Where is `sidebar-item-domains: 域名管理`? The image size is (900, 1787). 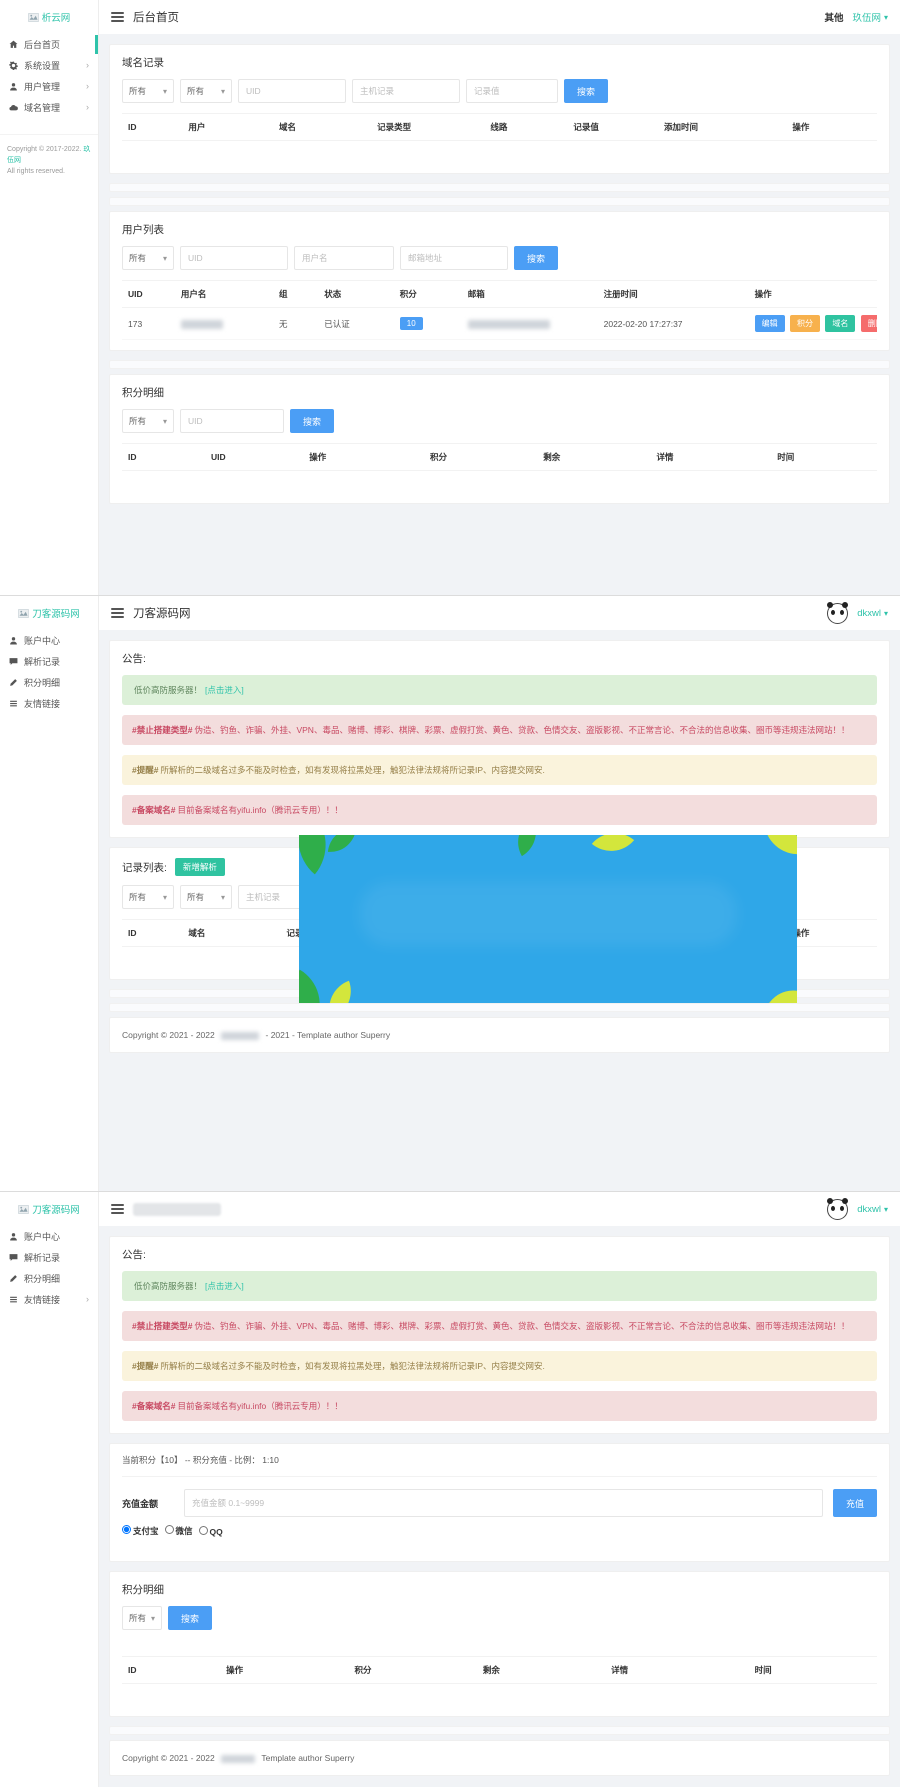
sidebar-item-domains: 域名管理 is located at coordinates (49, 107).